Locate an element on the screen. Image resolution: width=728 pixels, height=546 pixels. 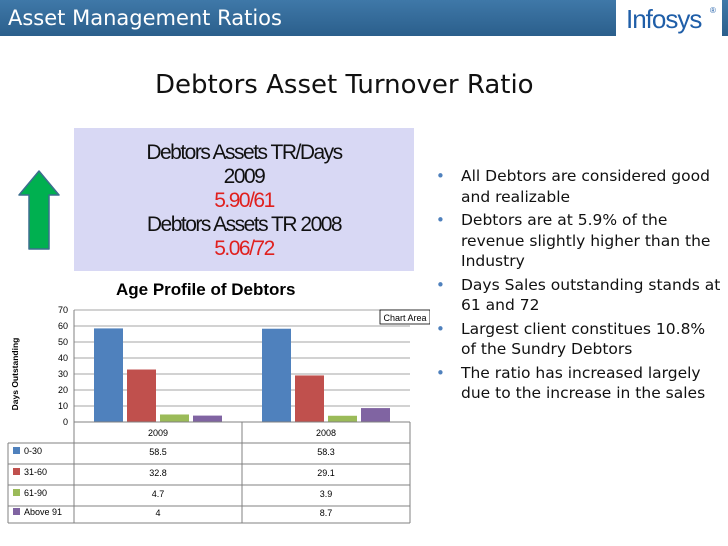
y-tick-label: 20 is located at coordinates (63, 390).